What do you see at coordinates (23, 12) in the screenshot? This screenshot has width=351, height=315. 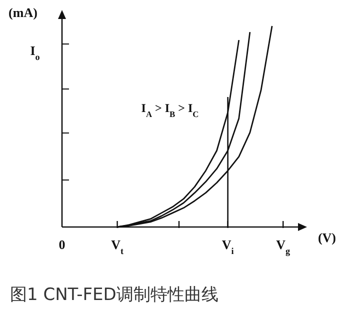 I see `y-axis-title: (mA)` at bounding box center [23, 12].